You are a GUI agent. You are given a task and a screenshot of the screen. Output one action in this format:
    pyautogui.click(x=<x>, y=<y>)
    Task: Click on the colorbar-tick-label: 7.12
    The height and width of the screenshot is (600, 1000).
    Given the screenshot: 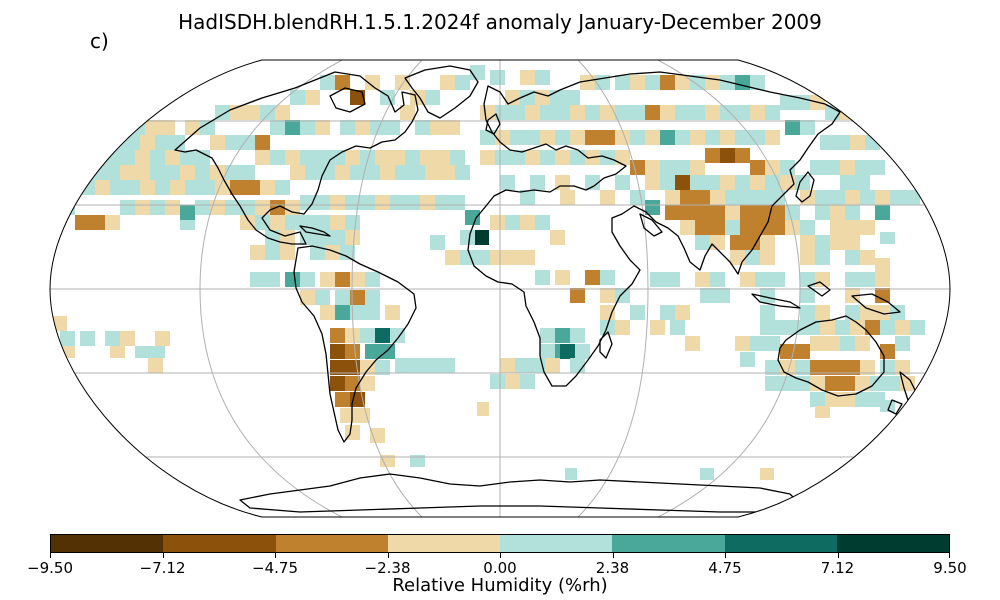 What is the action you would take?
    pyautogui.click(x=837, y=568)
    